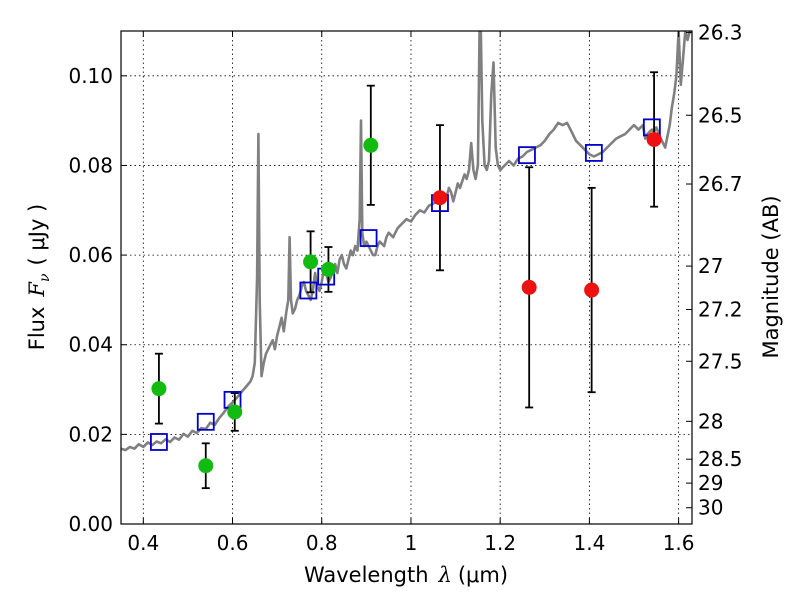  Describe the element at coordinates (589, 543) in the screenshot. I see `x-tick-label: 1.4` at that location.